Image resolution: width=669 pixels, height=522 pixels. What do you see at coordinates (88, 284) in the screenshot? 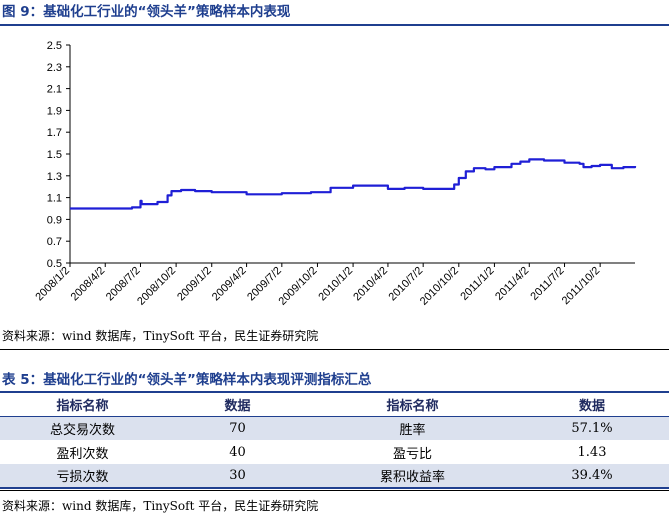
I see `x-tick-label: 2008/4/2` at bounding box center [88, 284].